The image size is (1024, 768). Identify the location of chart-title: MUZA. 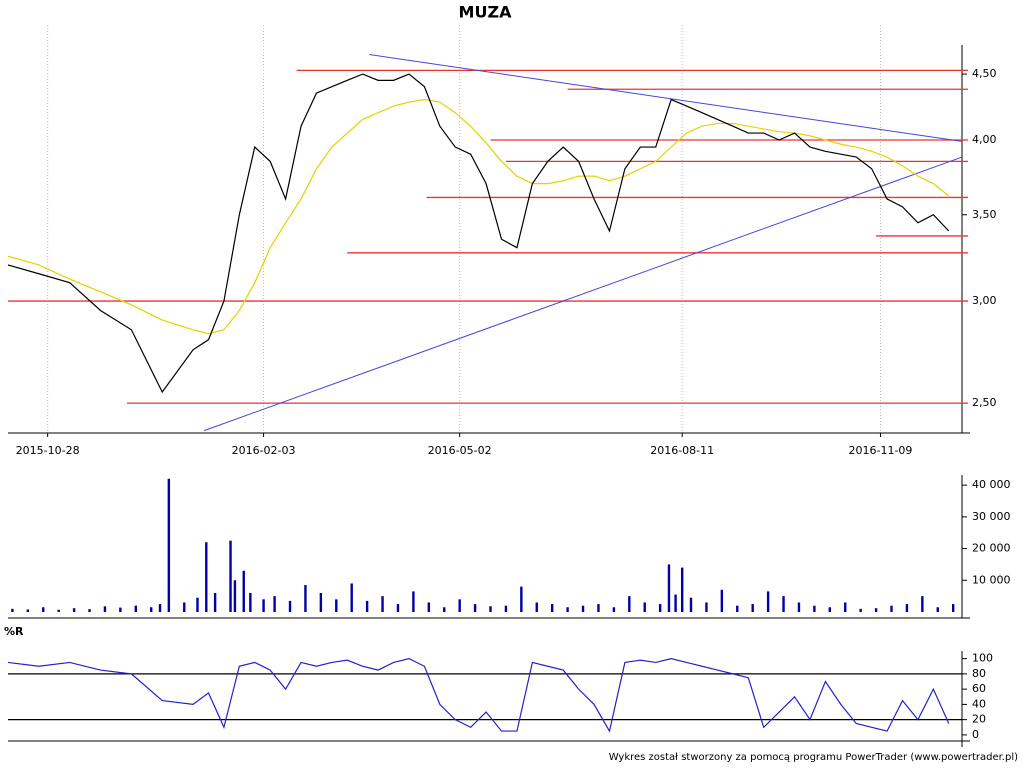
(486, 12).